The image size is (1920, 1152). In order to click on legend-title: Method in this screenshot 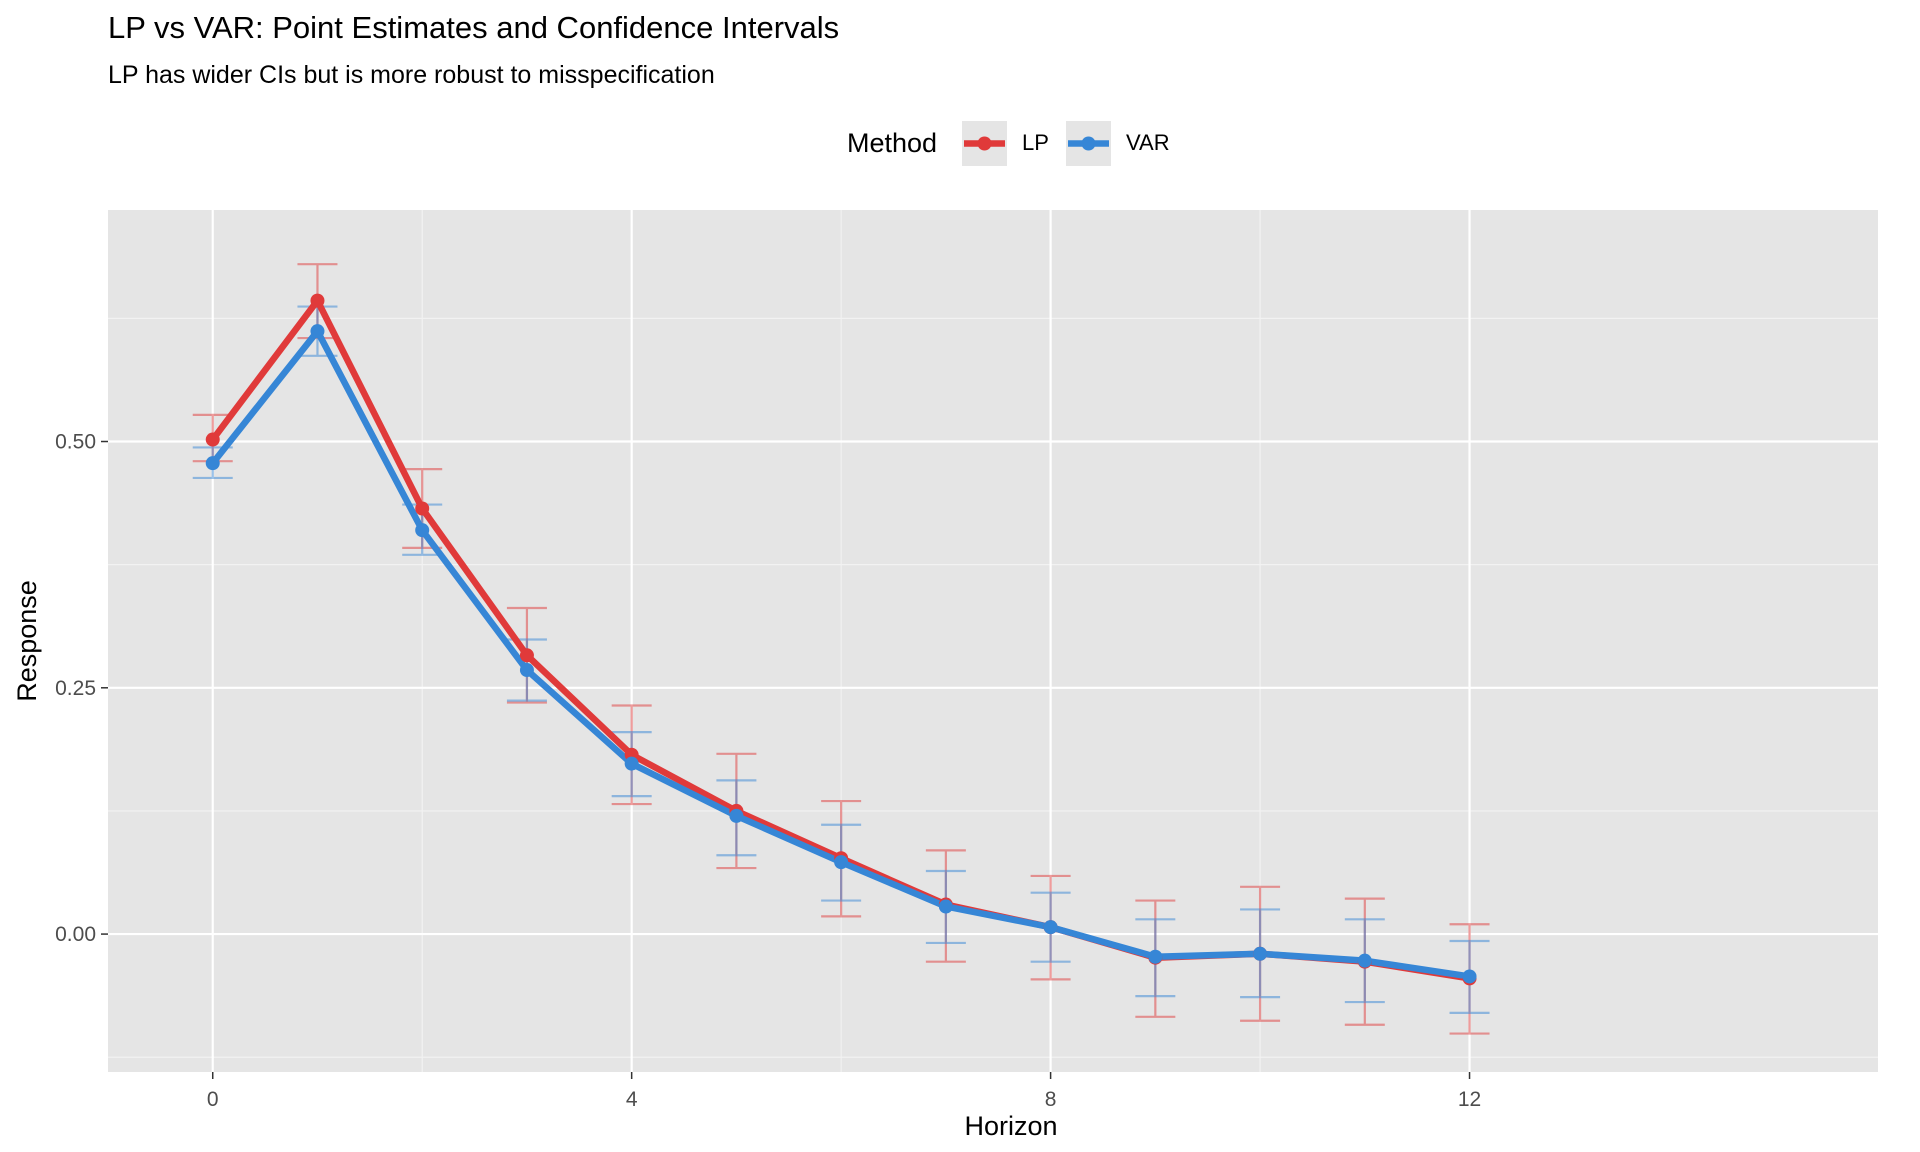, I will do `click(892, 143)`.